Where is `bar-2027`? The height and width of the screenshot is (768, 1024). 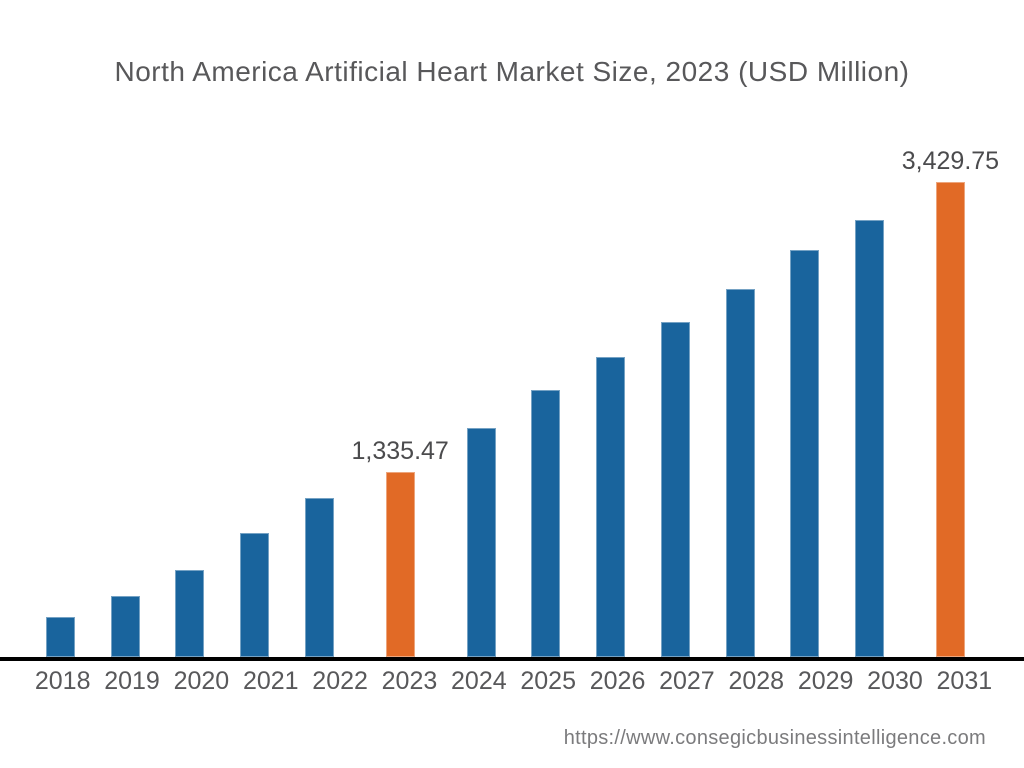
bar-2027 is located at coordinates (675, 489).